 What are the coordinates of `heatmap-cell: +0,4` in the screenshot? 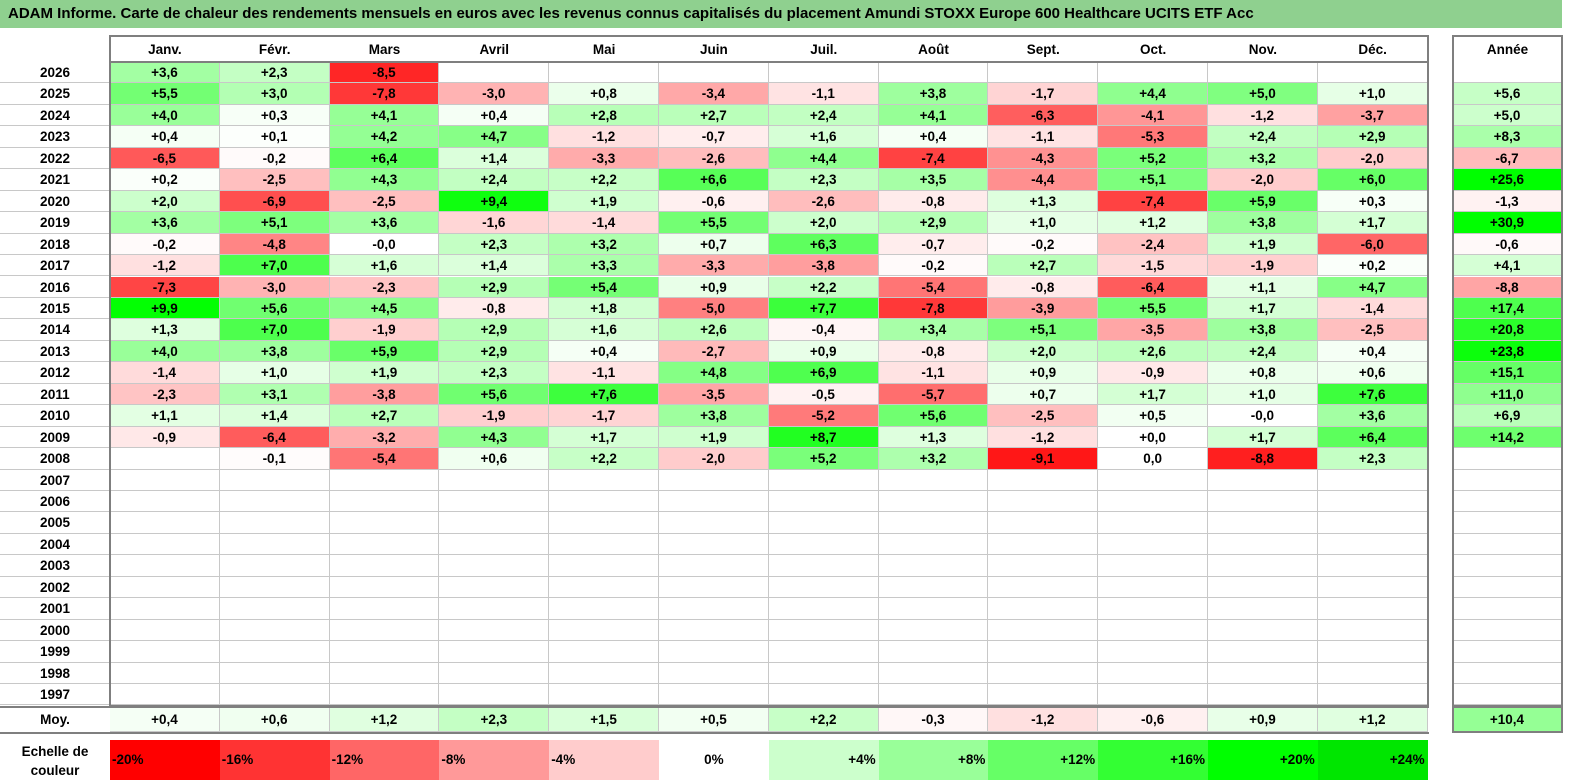 It's located at (1372, 351).